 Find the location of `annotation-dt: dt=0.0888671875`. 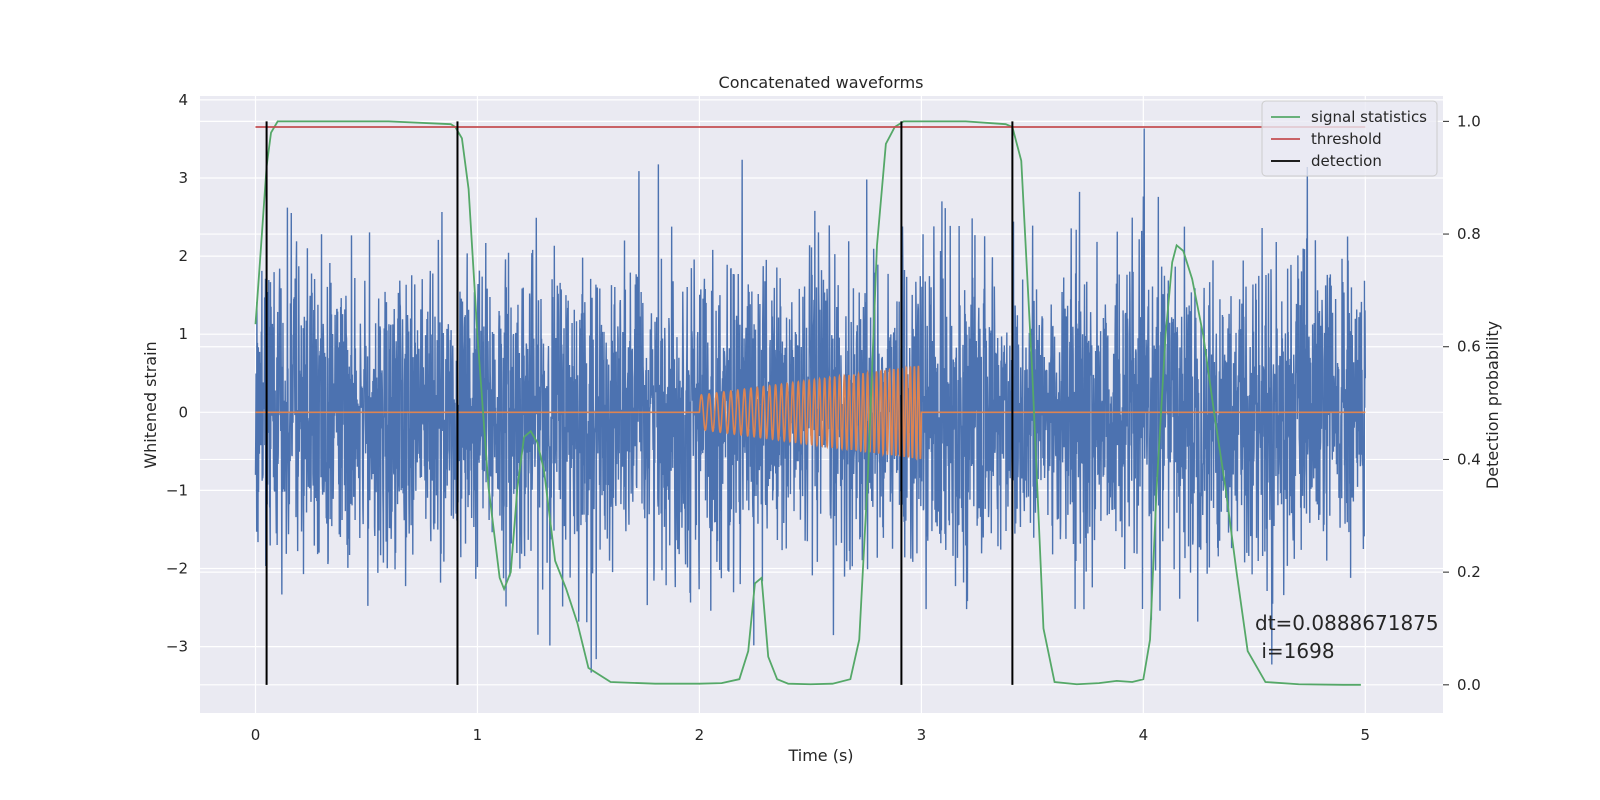

annotation-dt: dt=0.0888671875 is located at coordinates (1347, 623).